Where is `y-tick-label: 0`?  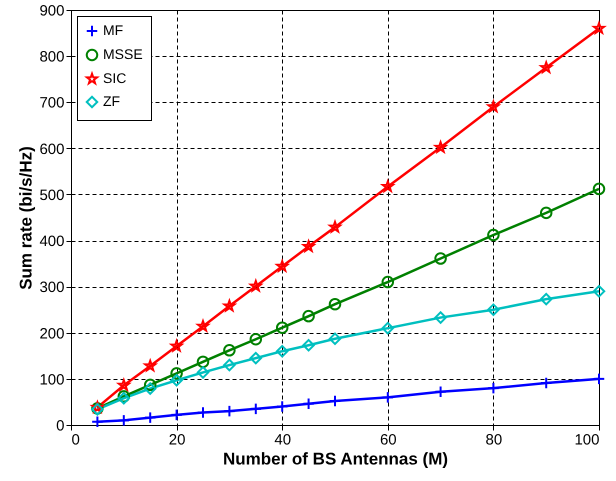 y-tick-label: 0 is located at coordinates (60, 426).